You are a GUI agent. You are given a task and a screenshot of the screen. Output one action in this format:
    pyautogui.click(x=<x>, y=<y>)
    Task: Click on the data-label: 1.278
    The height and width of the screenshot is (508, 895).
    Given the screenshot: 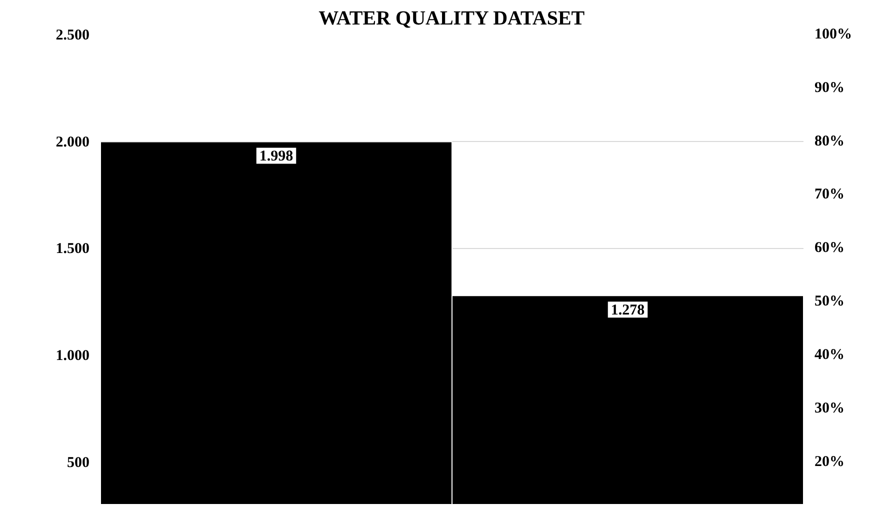 What is the action you would take?
    pyautogui.click(x=627, y=310)
    